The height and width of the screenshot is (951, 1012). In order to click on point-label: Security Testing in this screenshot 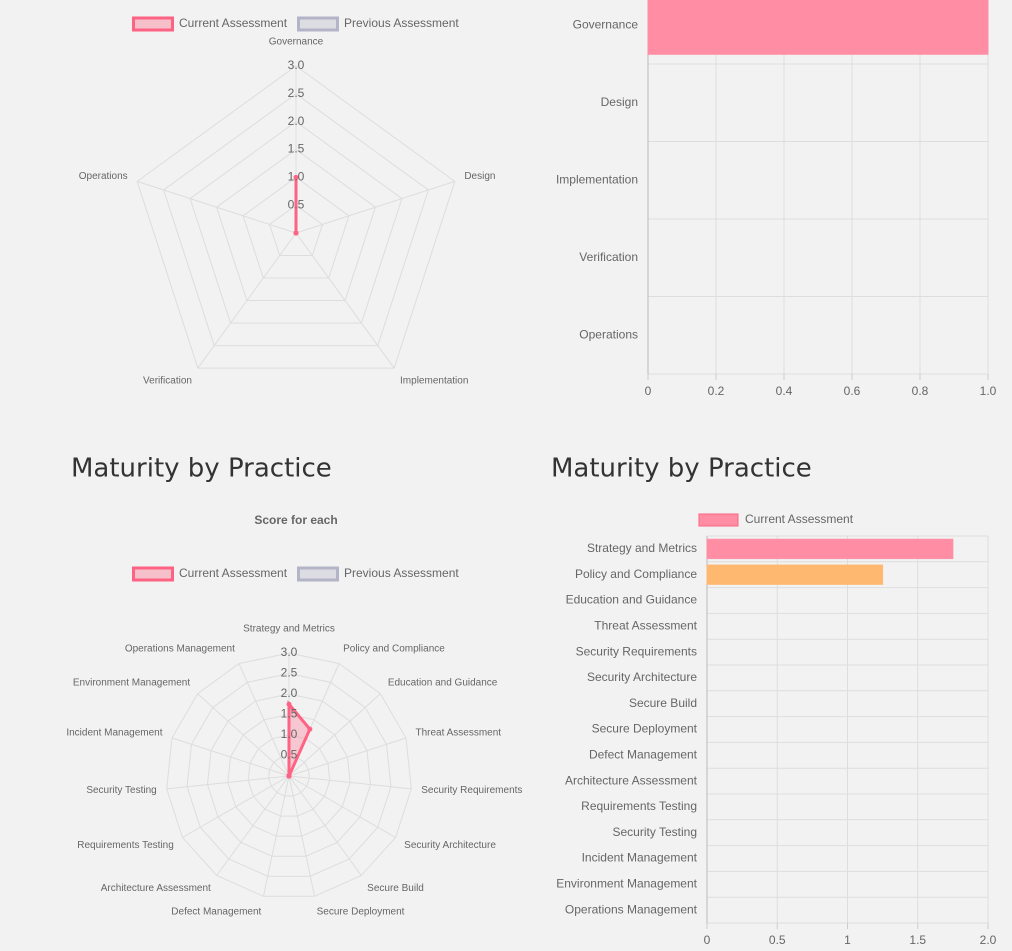, I will do `click(121, 790)`.